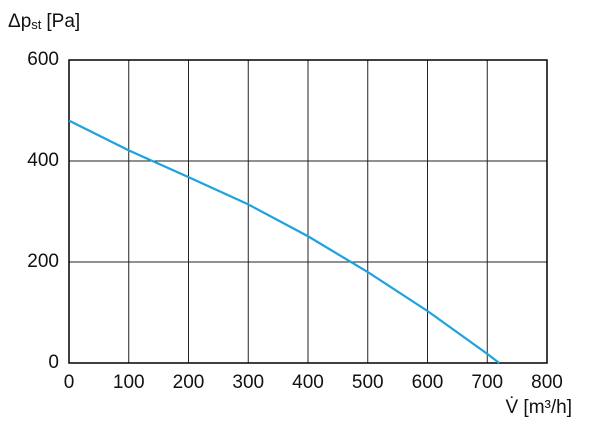 The height and width of the screenshot is (428, 600). What do you see at coordinates (308, 382) in the screenshot?
I see `x-tick-label: 400` at bounding box center [308, 382].